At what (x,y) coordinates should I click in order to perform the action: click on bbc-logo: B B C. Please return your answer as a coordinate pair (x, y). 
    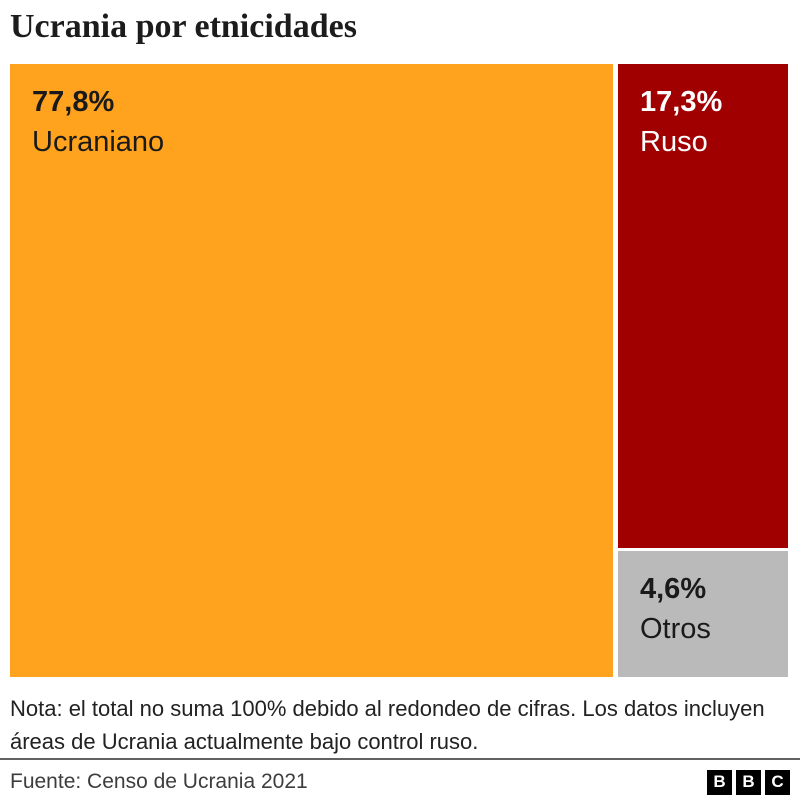
    Looking at the image, I should click on (748, 782).